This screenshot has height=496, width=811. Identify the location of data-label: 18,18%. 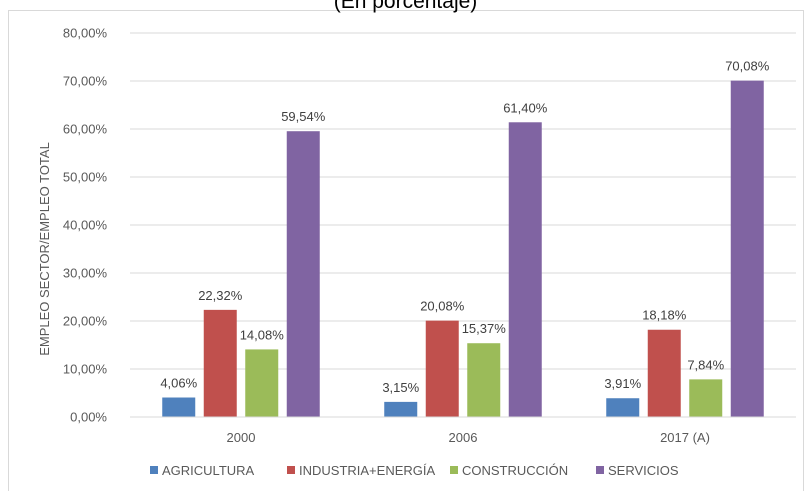
(664, 315).